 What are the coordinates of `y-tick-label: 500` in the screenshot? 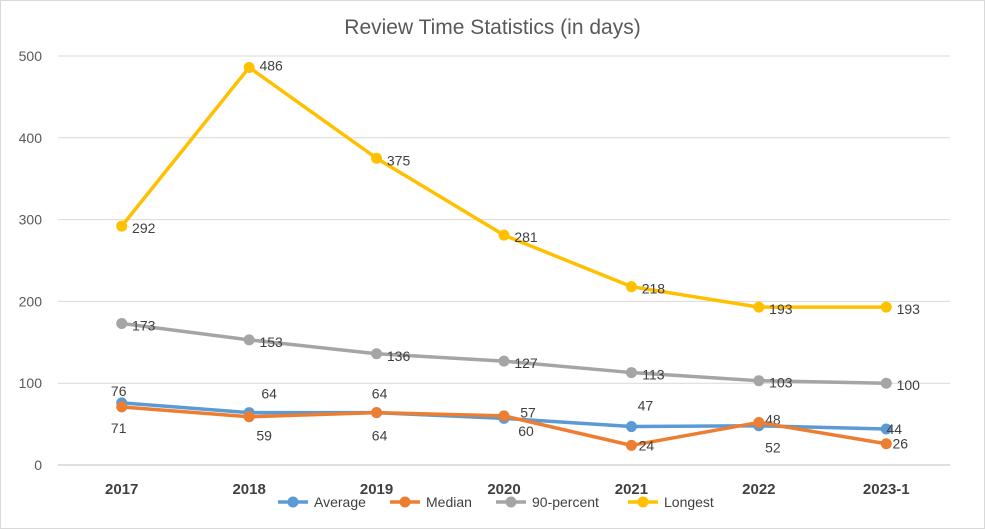 It's located at (31, 56).